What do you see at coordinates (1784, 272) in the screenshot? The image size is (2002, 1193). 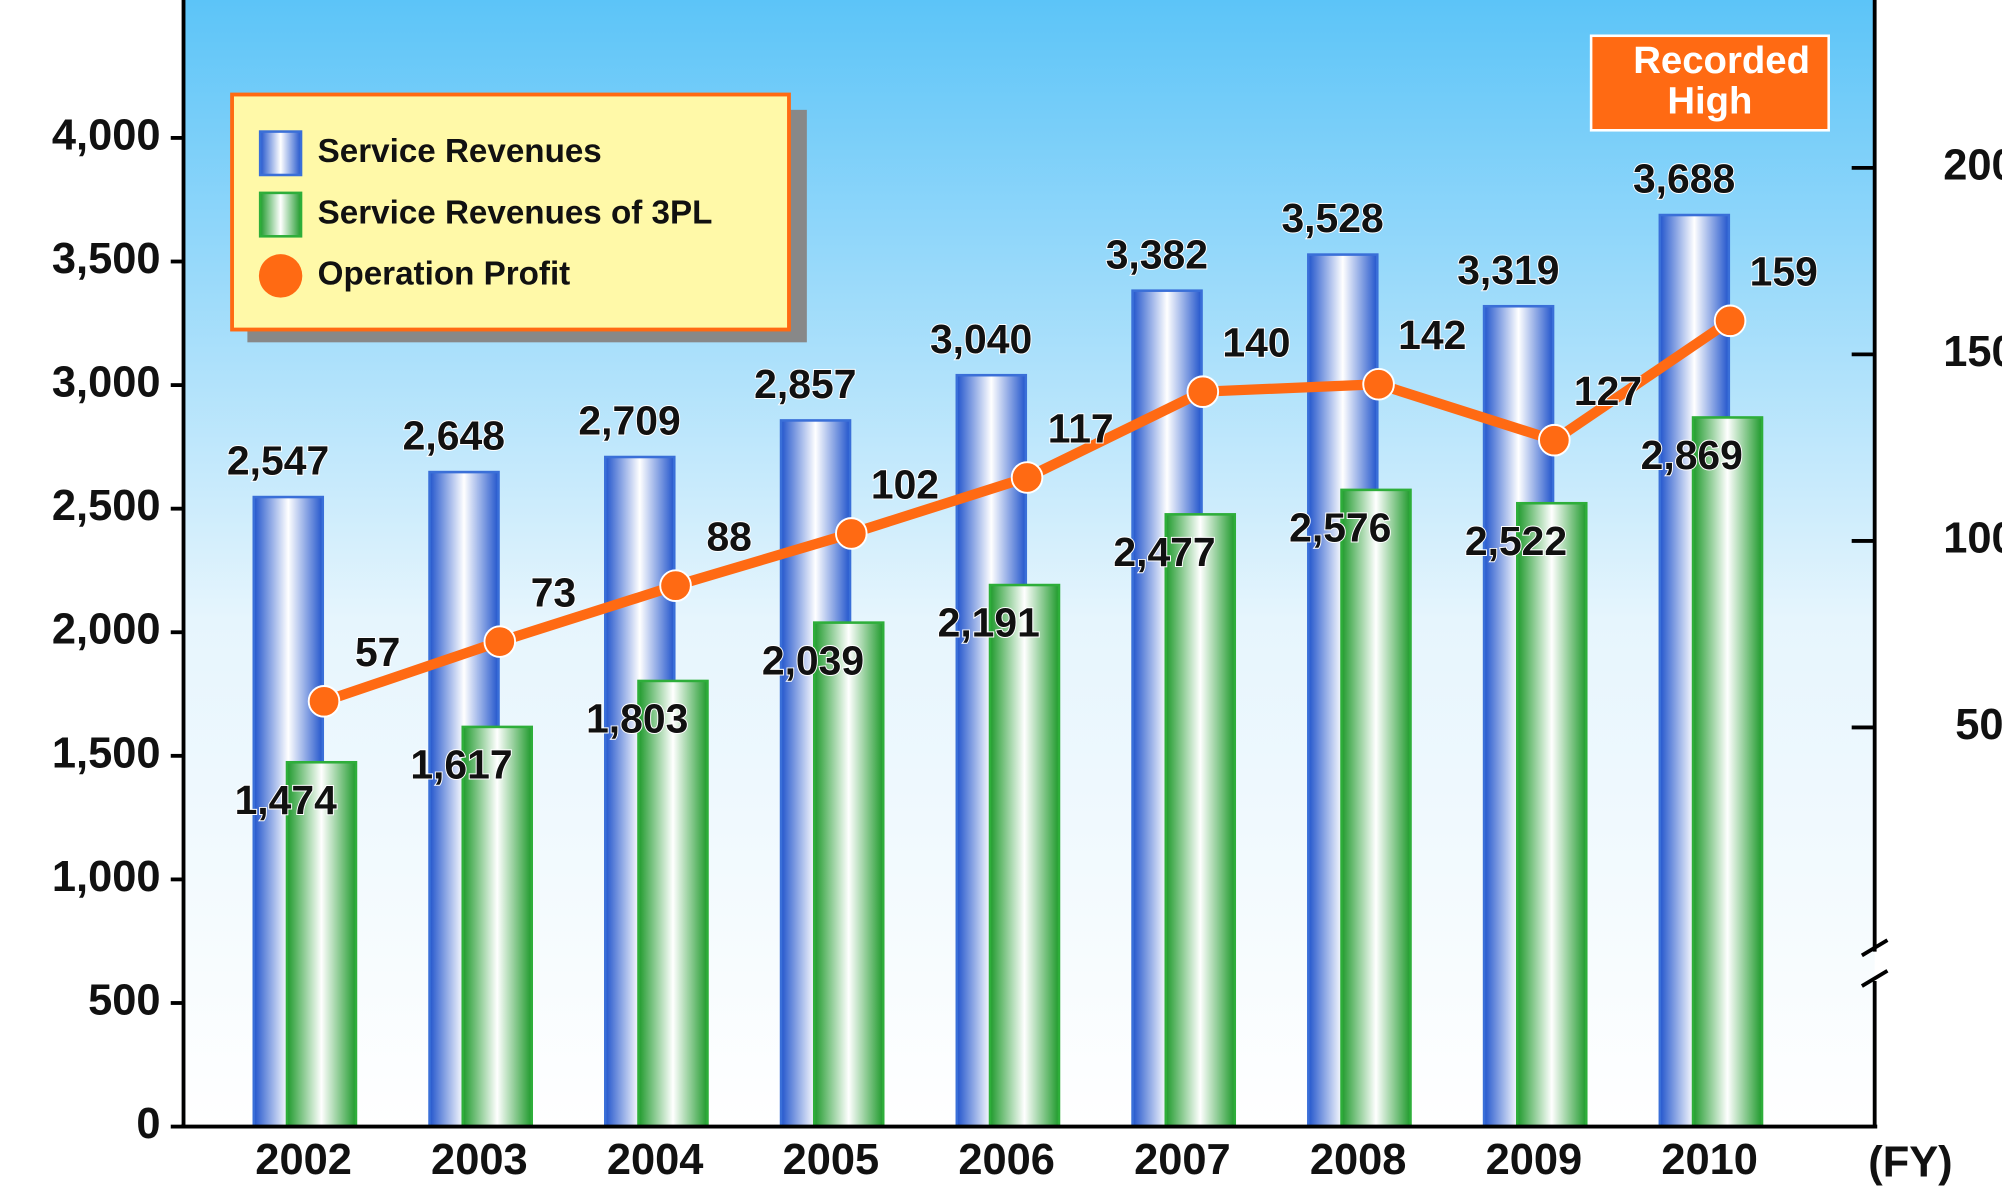 I see `data-label: 159` at bounding box center [1784, 272].